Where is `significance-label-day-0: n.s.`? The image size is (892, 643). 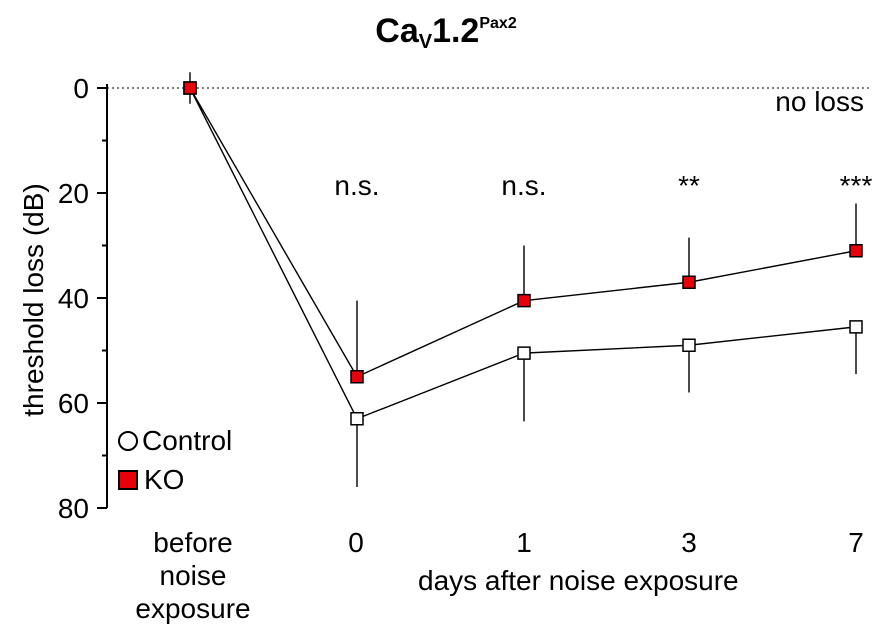
significance-label-day-0: n.s. is located at coordinates (357, 185).